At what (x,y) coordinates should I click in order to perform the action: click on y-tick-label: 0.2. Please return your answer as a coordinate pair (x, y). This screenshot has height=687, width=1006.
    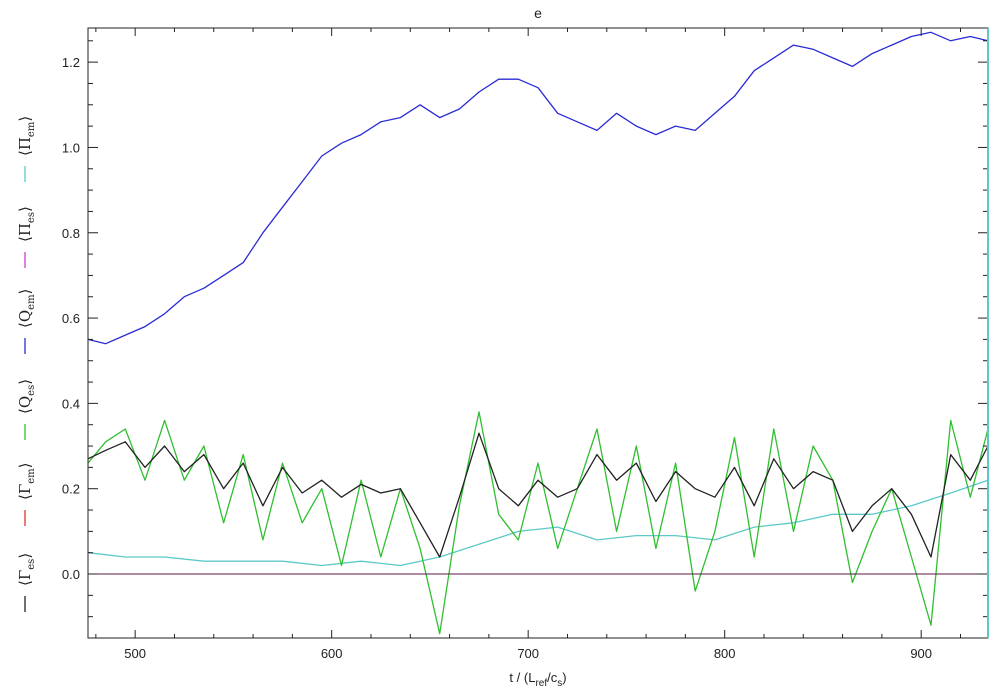
    Looking at the image, I should click on (71, 489).